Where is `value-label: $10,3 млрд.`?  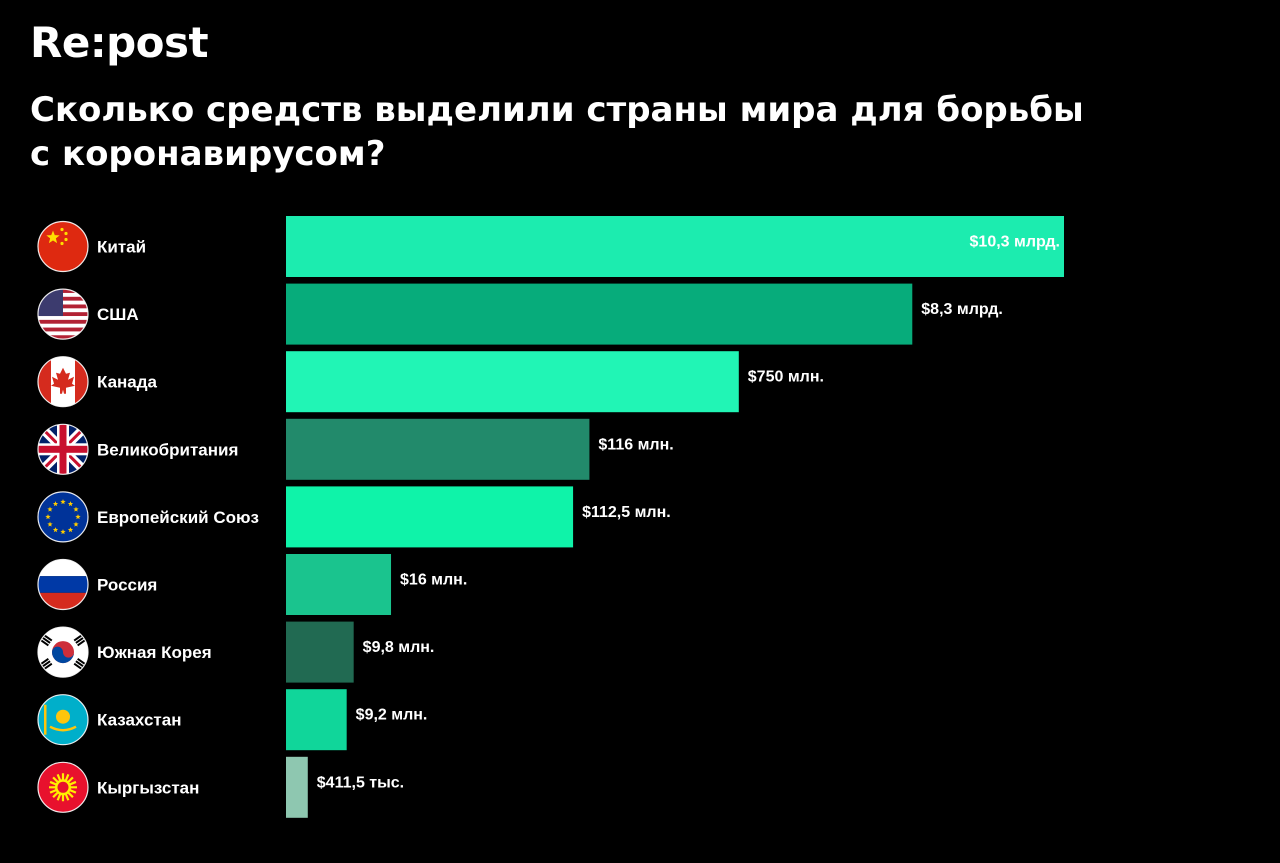 value-label: $10,3 млрд. is located at coordinates (1015, 242).